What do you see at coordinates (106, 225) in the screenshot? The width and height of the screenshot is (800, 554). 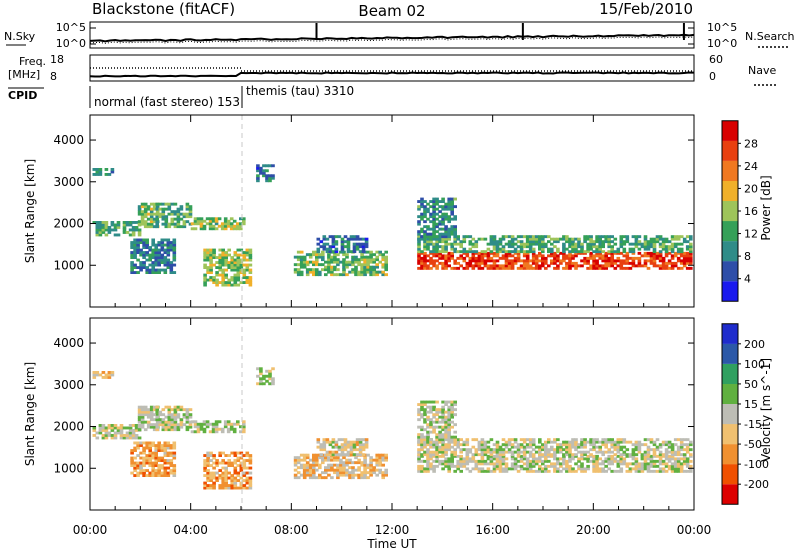 I see `power-cell-b1` at bounding box center [106, 225].